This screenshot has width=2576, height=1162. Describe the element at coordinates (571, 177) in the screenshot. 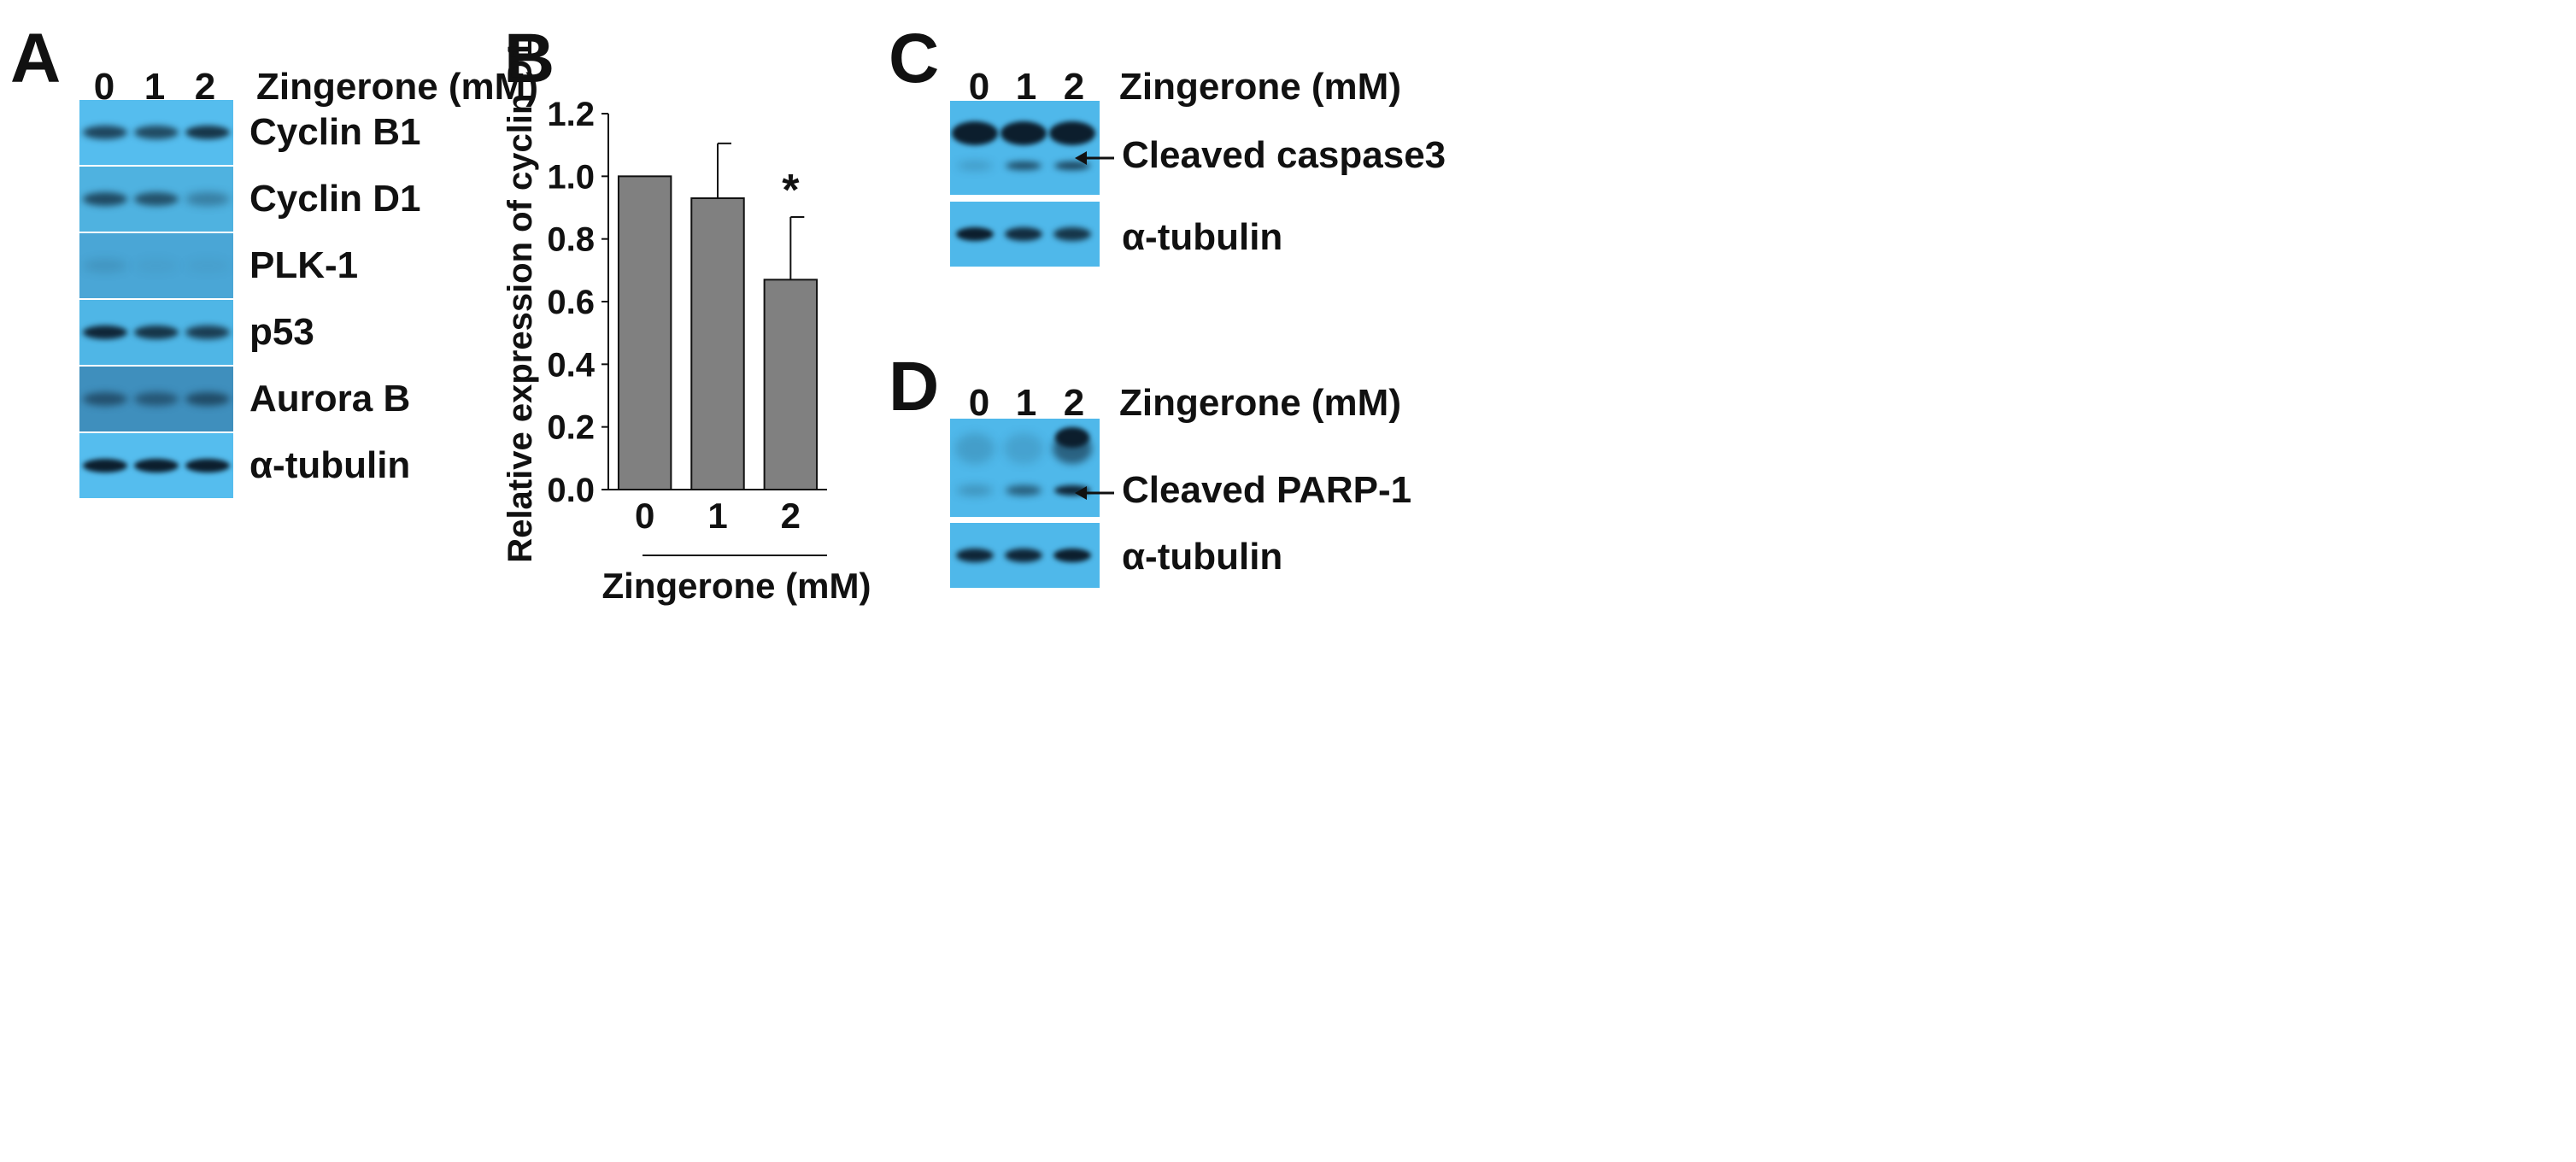

I see `y-tick-label: 1.0` at that location.